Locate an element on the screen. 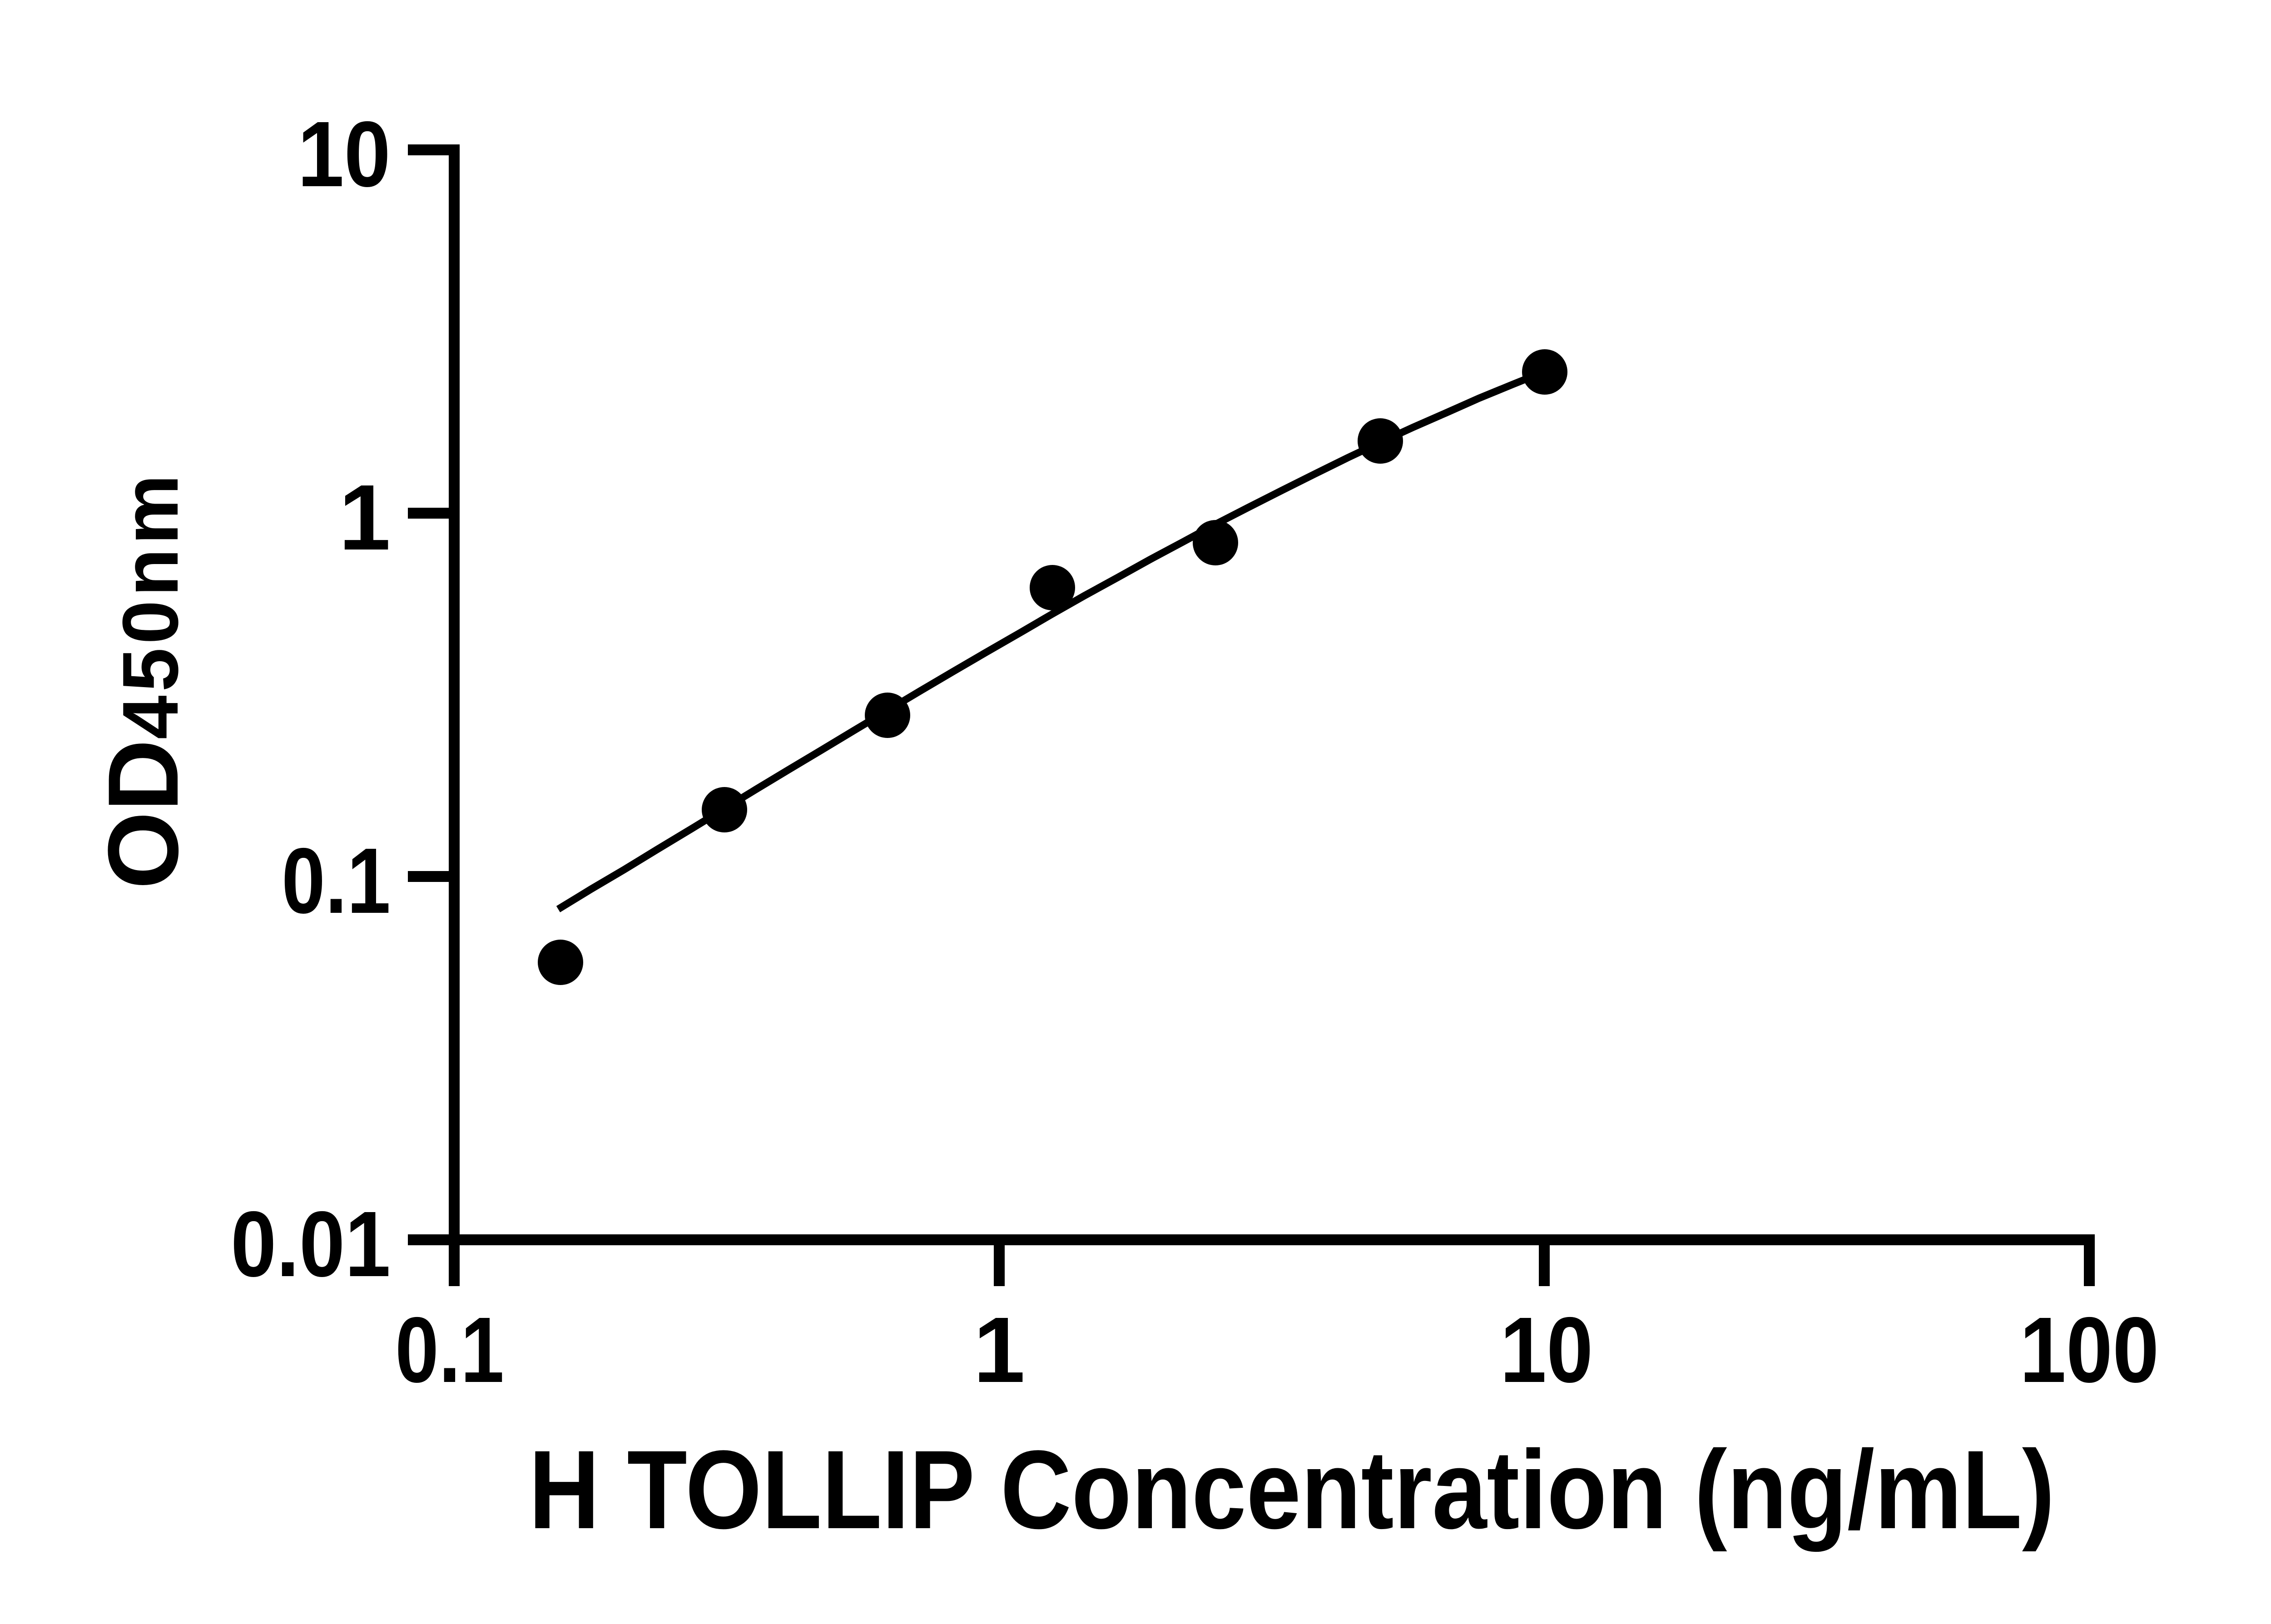  svg-text: 100 is located at coordinates (2089, 1350).